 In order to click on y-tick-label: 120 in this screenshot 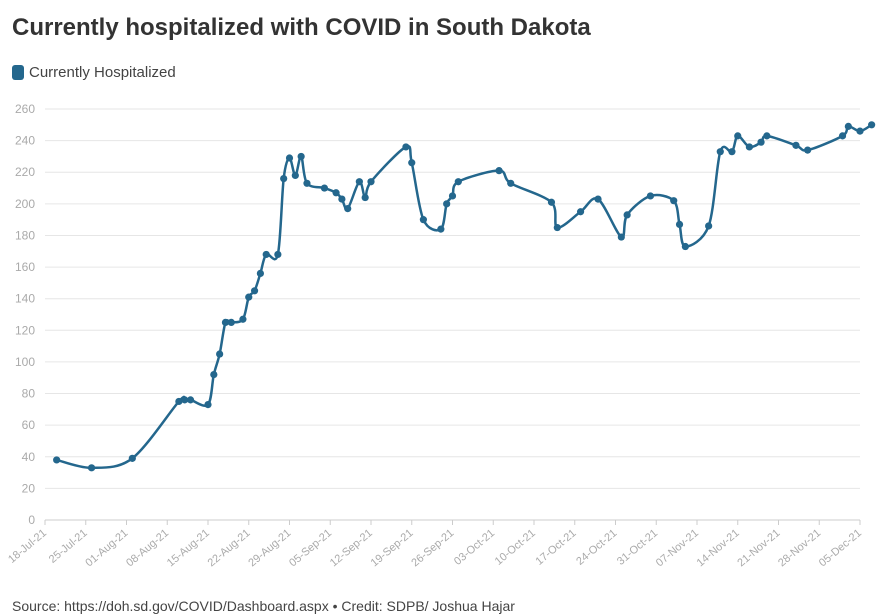, I will do `click(25, 330)`.